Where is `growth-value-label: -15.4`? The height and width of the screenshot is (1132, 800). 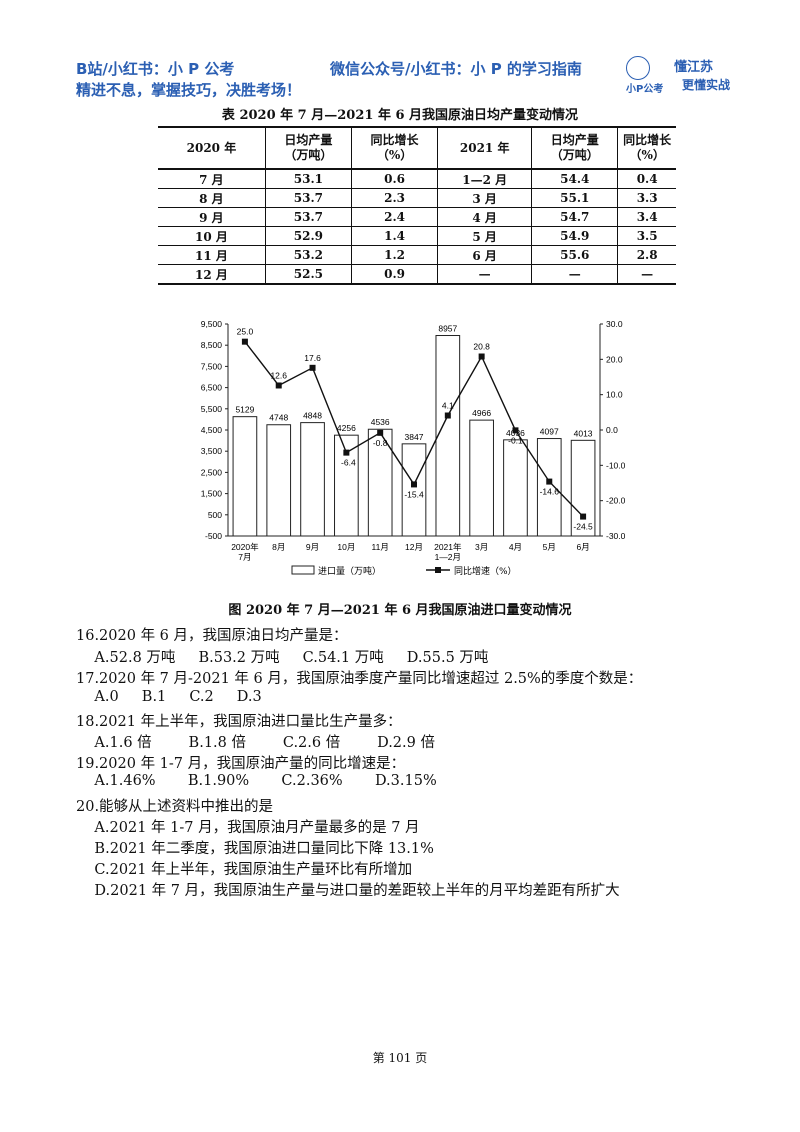 growth-value-label: -15.4 is located at coordinates (414, 494).